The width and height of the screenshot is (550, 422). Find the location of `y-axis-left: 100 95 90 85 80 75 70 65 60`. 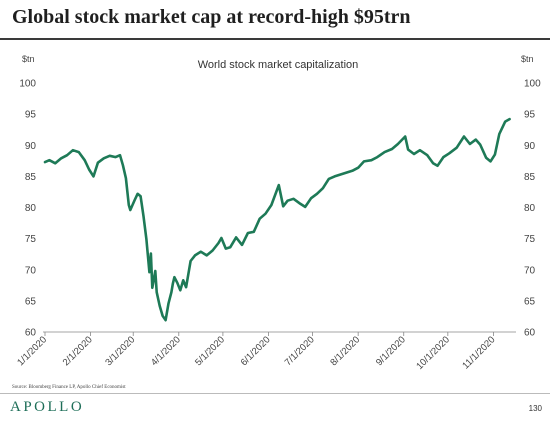

y-axis-left: 100 95 90 85 80 75 70 65 60 is located at coordinates (27, 209).